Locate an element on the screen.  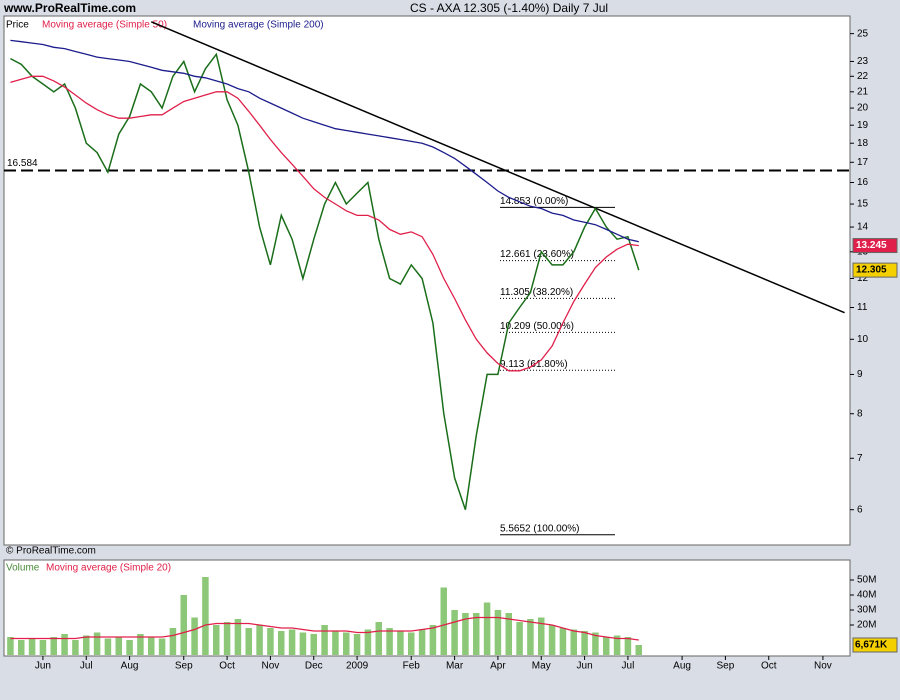
y-tick-label: 16 is located at coordinates (863, 182).